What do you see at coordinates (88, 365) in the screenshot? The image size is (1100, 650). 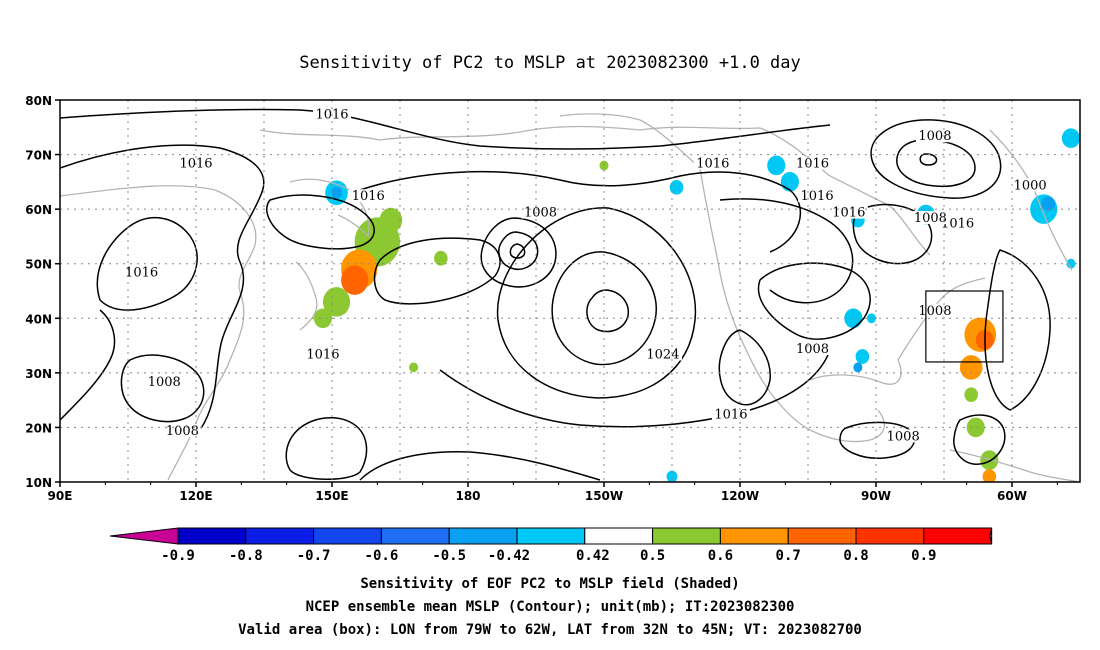 I see `contour-1016-sw-indian` at bounding box center [88, 365].